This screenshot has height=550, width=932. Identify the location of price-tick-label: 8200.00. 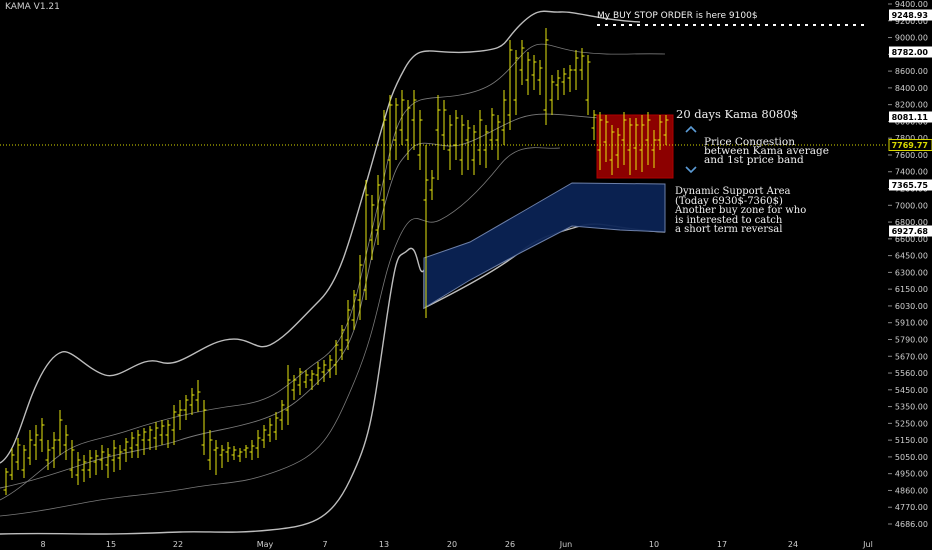
(911, 105).